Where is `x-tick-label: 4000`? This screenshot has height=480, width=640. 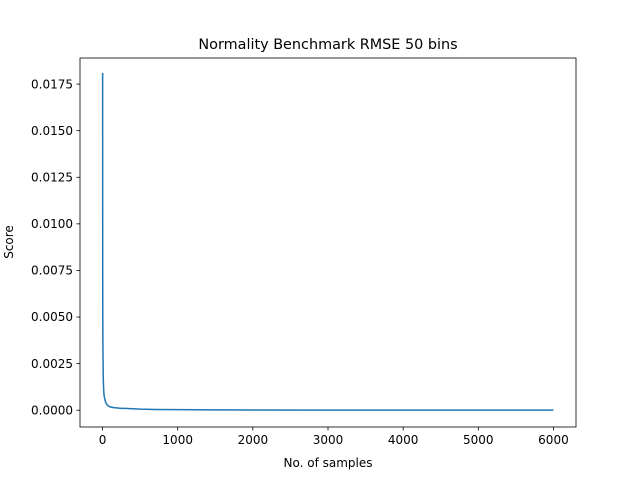 x-tick-label: 4000 is located at coordinates (403, 440).